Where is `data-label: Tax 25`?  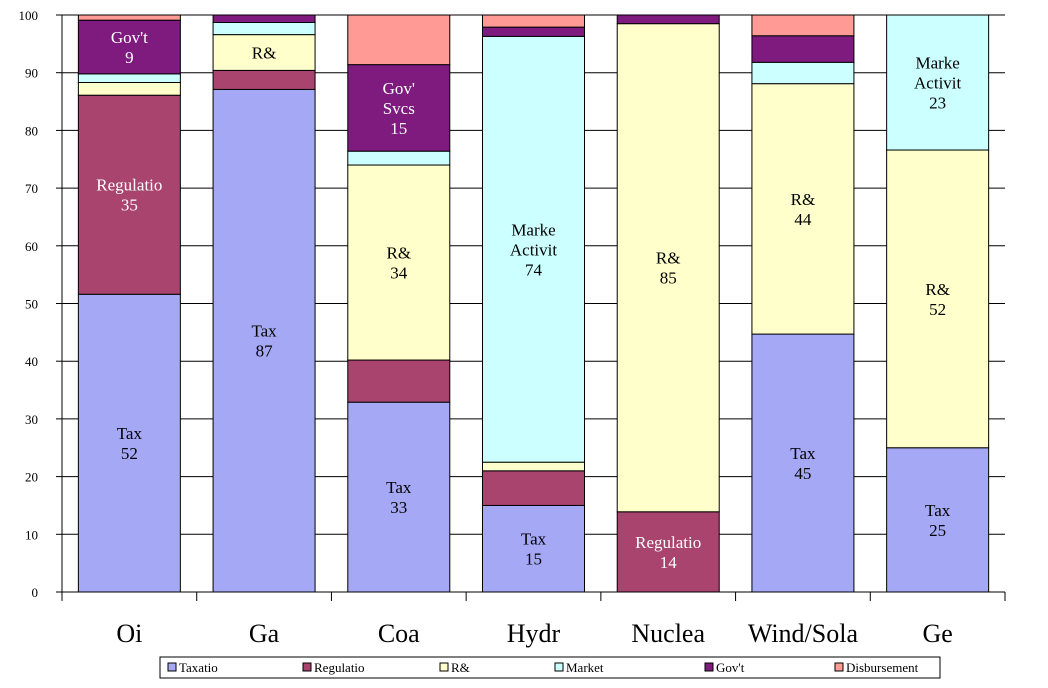
data-label: Tax 25 is located at coordinates (938, 520).